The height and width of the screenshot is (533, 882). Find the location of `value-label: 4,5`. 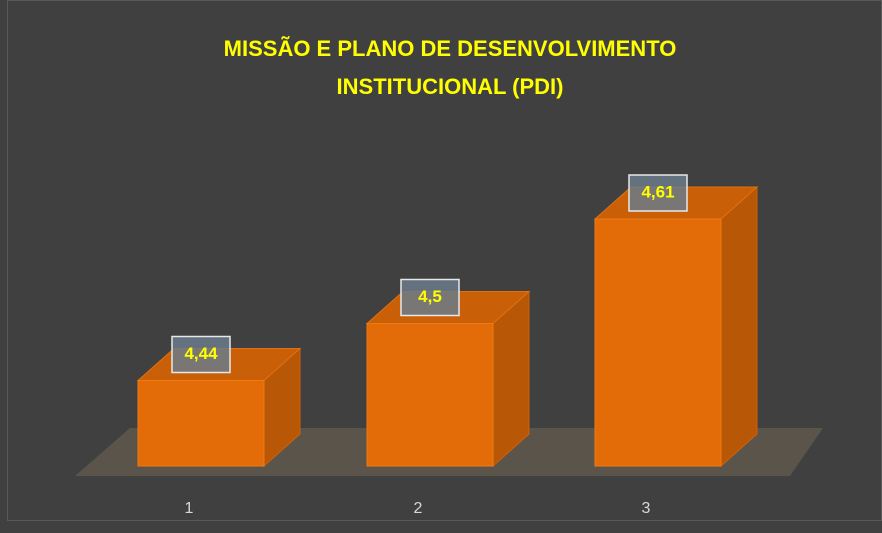

value-label: 4,5 is located at coordinates (430, 296).